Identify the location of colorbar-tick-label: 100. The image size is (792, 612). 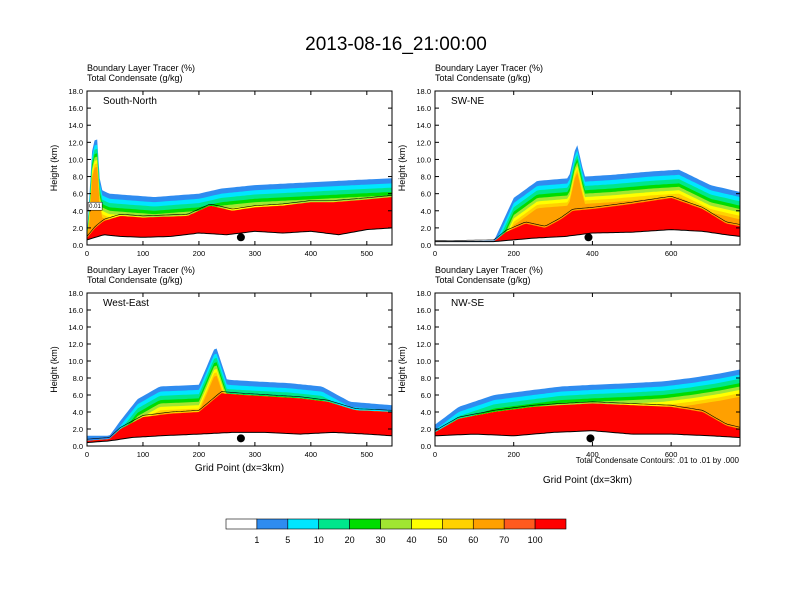
(535, 540).